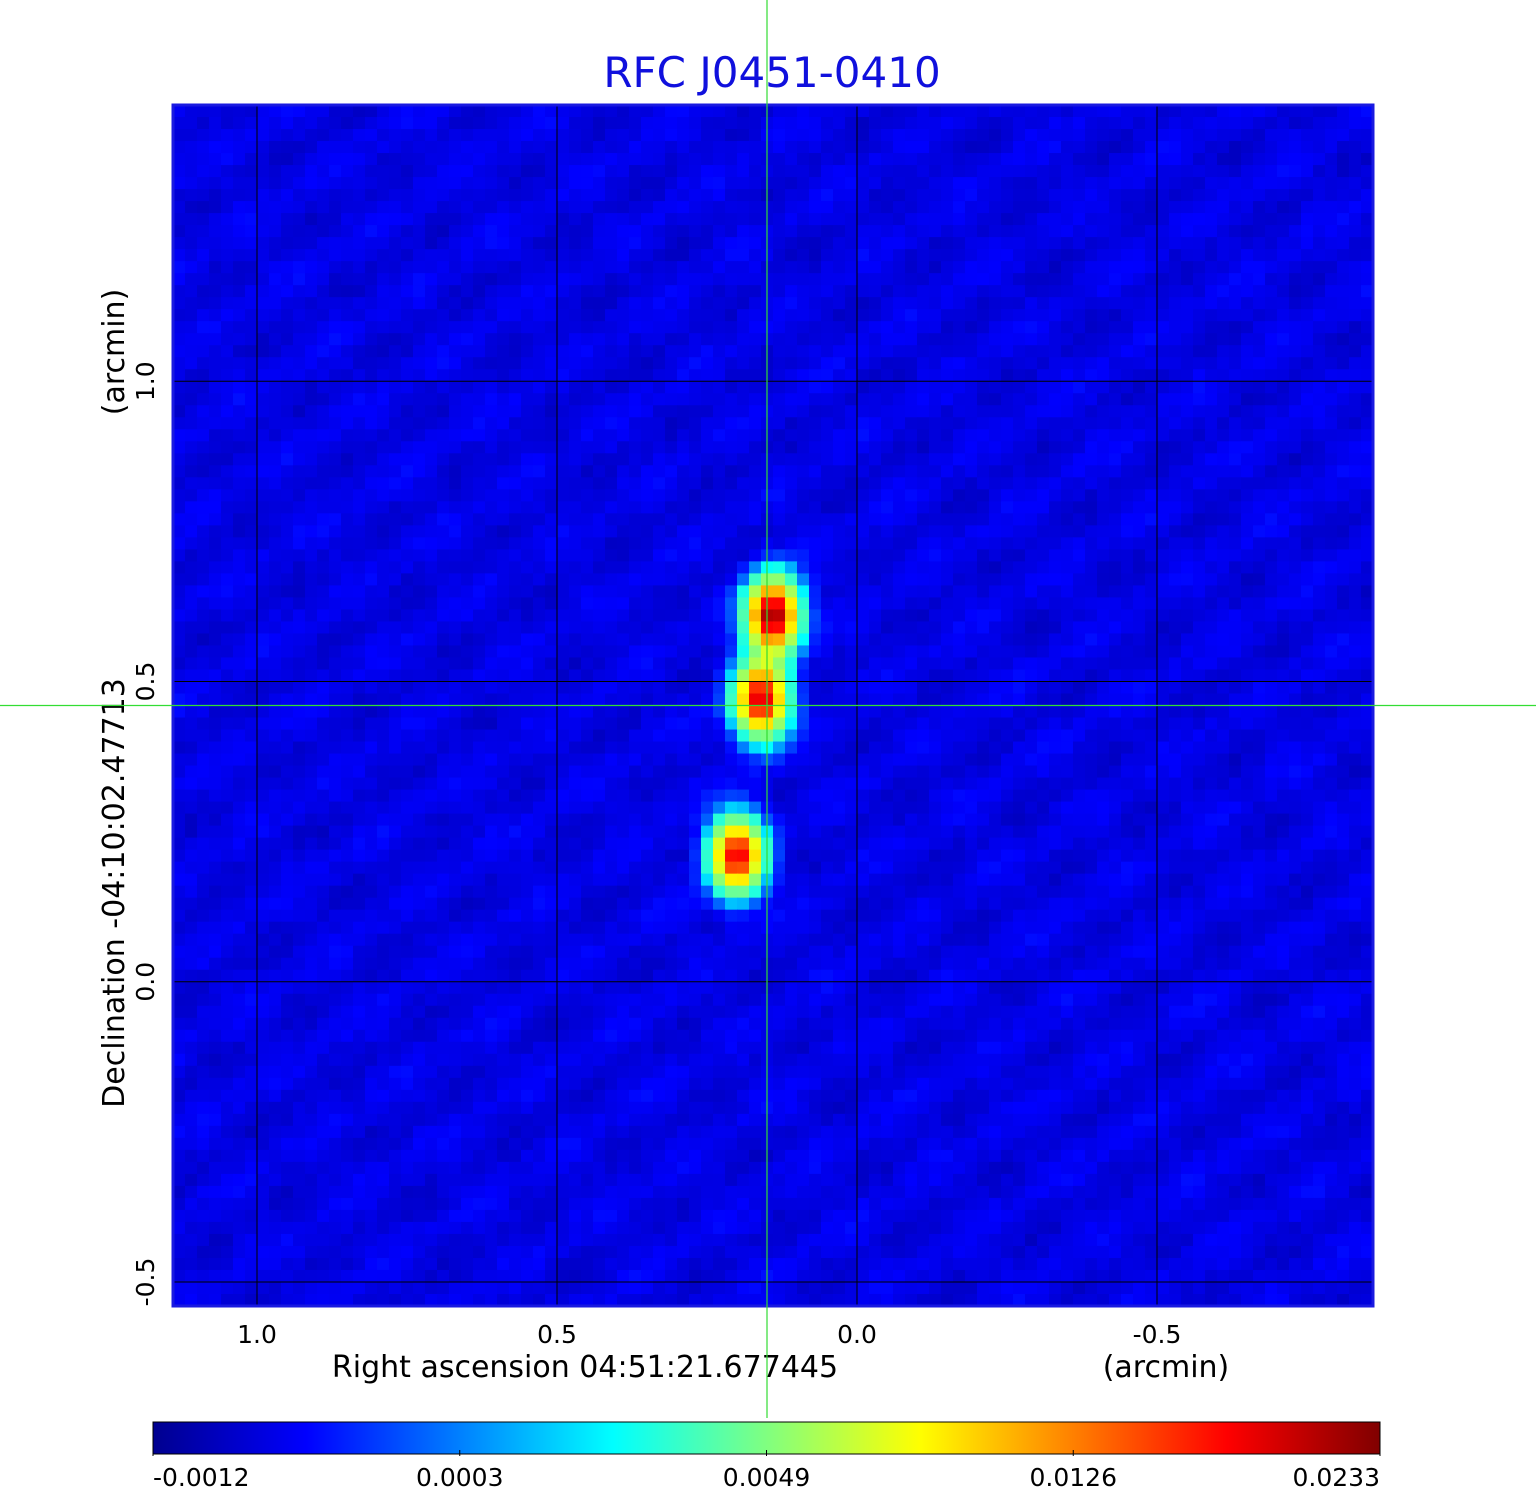  What do you see at coordinates (145, 381) in the screenshot?
I see `y-tick-label: 1.0` at bounding box center [145, 381].